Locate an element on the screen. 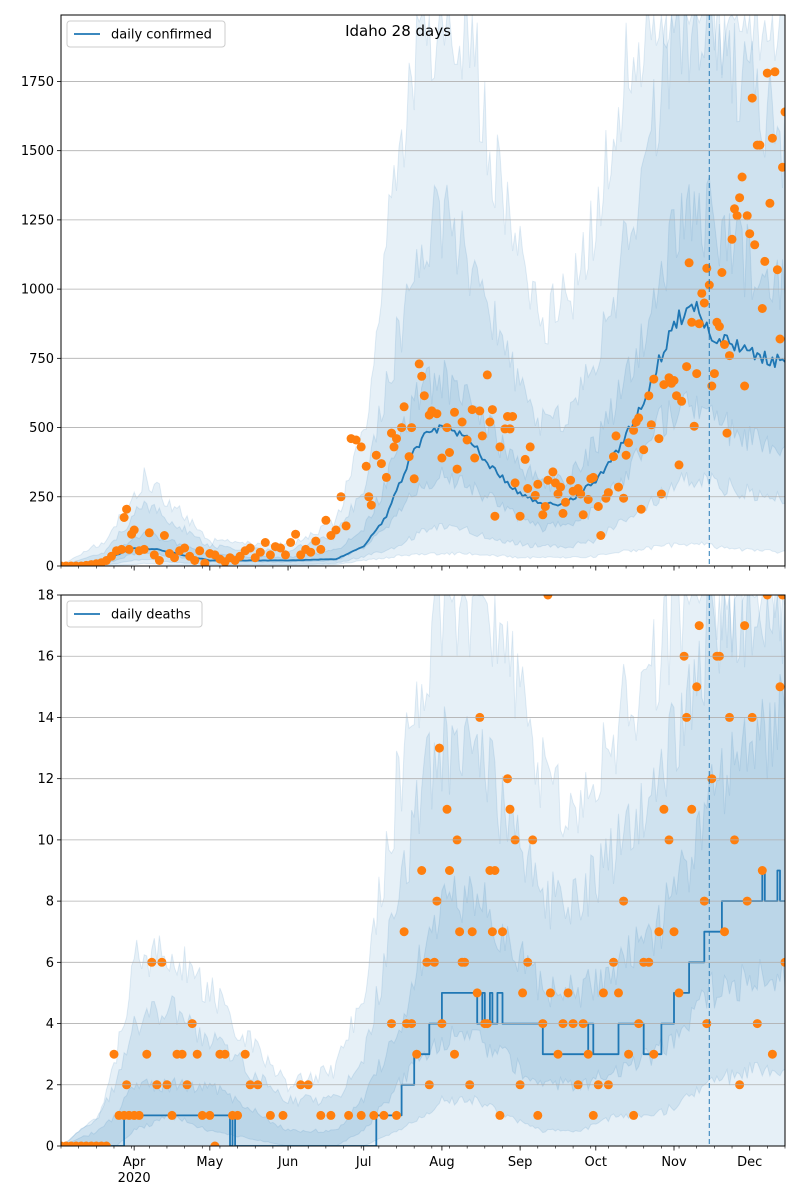 Image resolution: width=800 pixels, height=1200 pixels. x-tick-label: Aug is located at coordinates (441, 1162).